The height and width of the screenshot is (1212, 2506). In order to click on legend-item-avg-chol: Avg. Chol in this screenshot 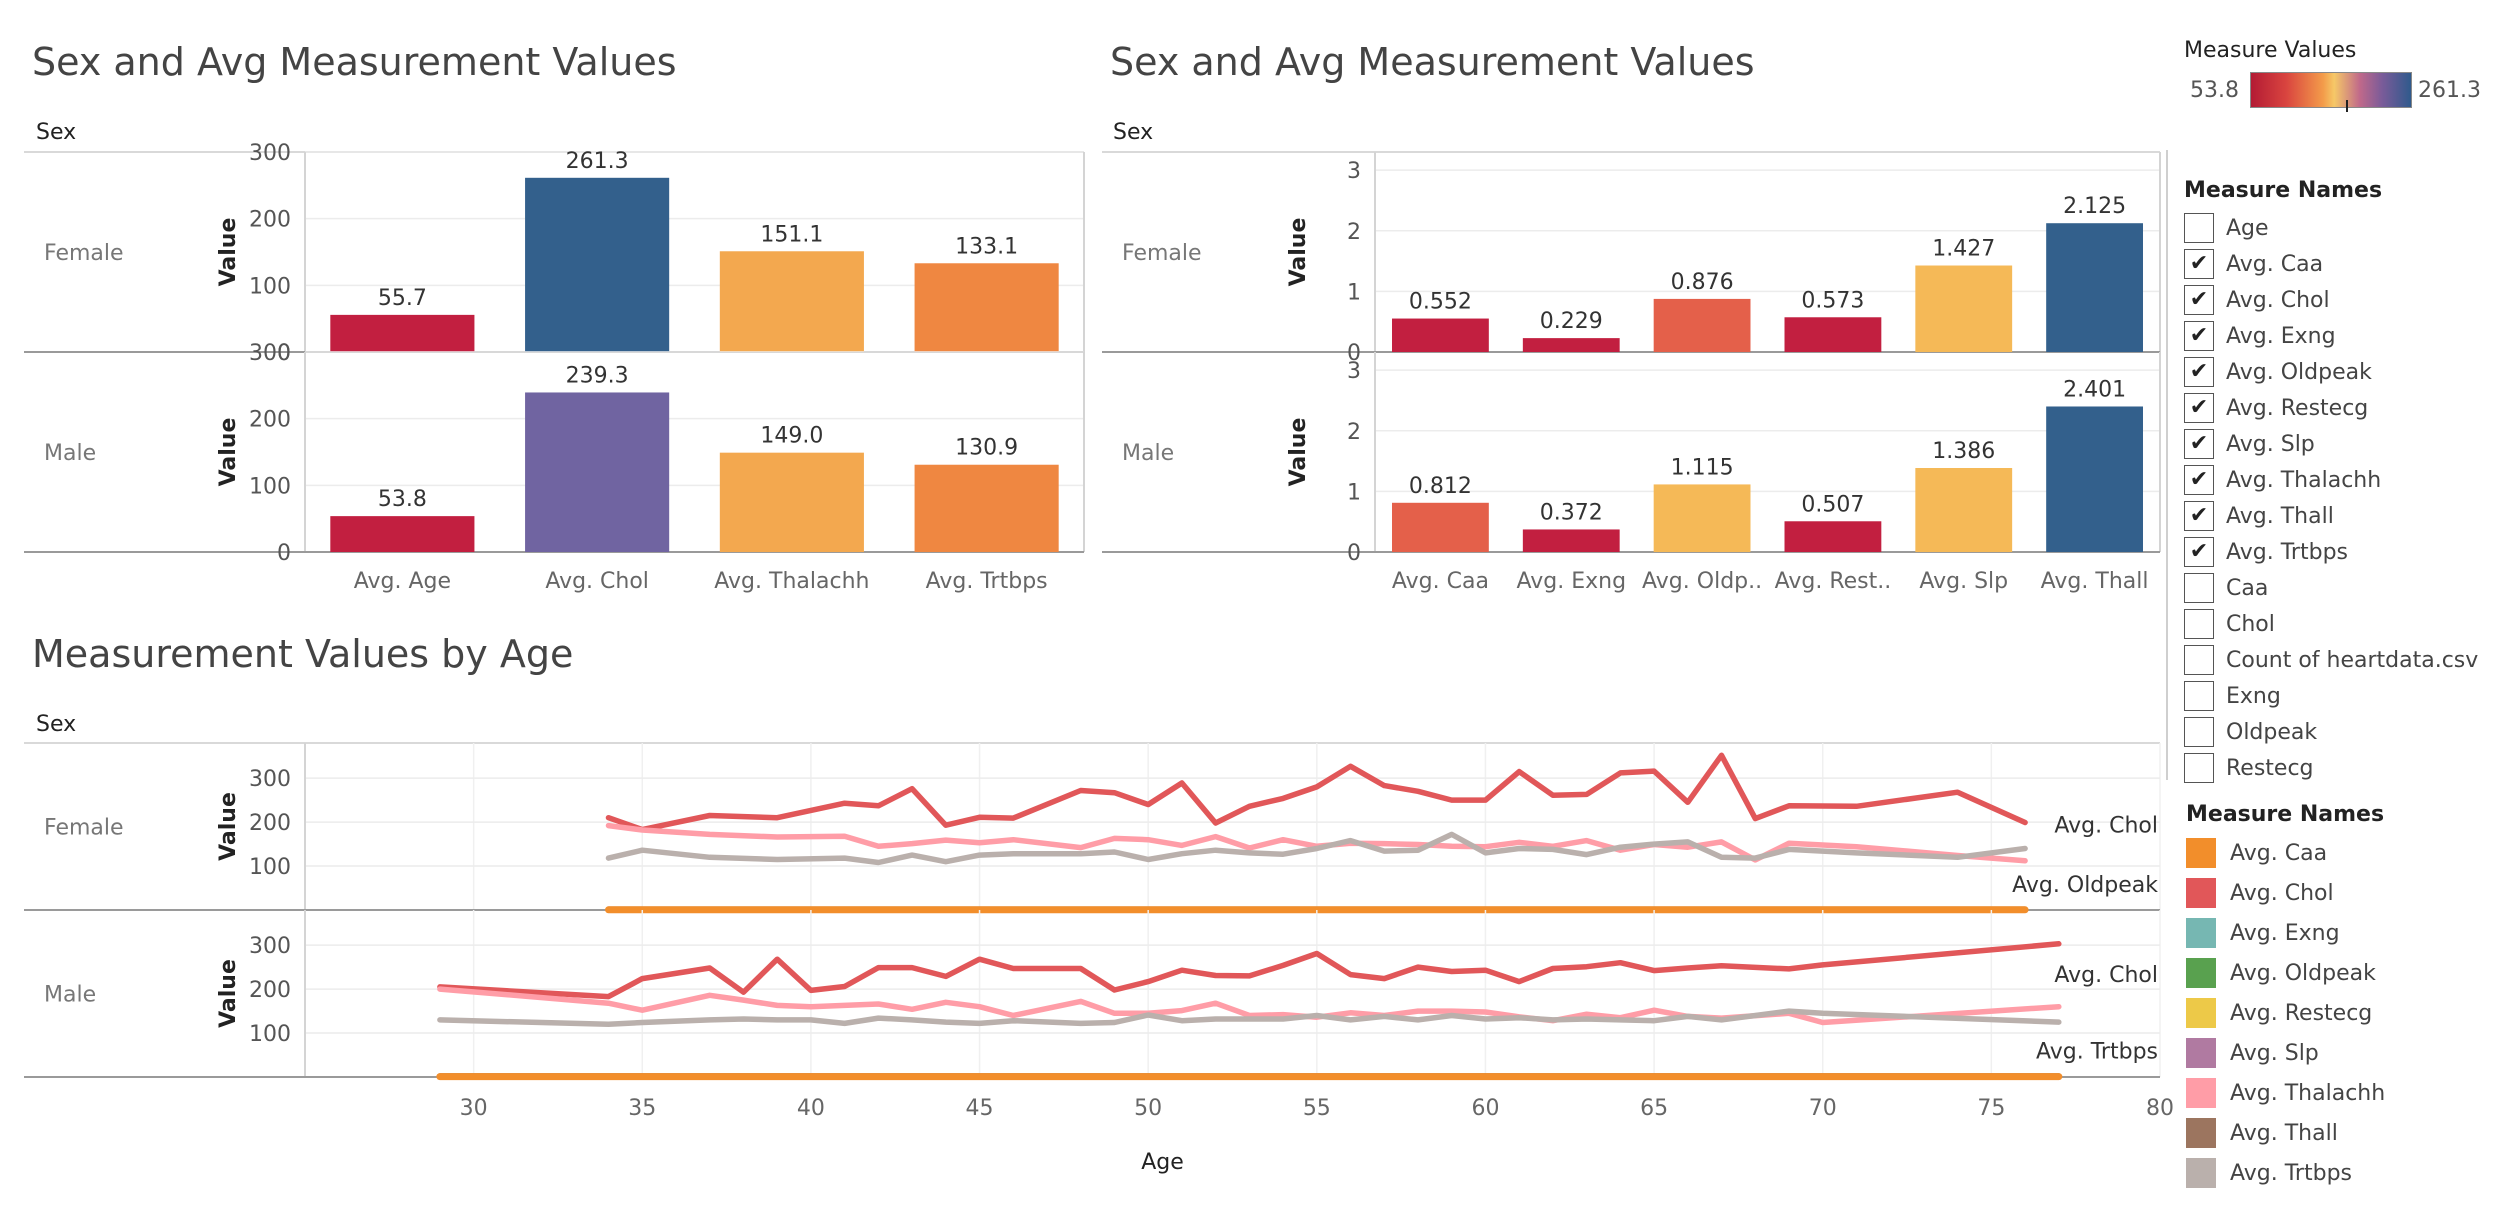, I will do `click(2260, 893)`.